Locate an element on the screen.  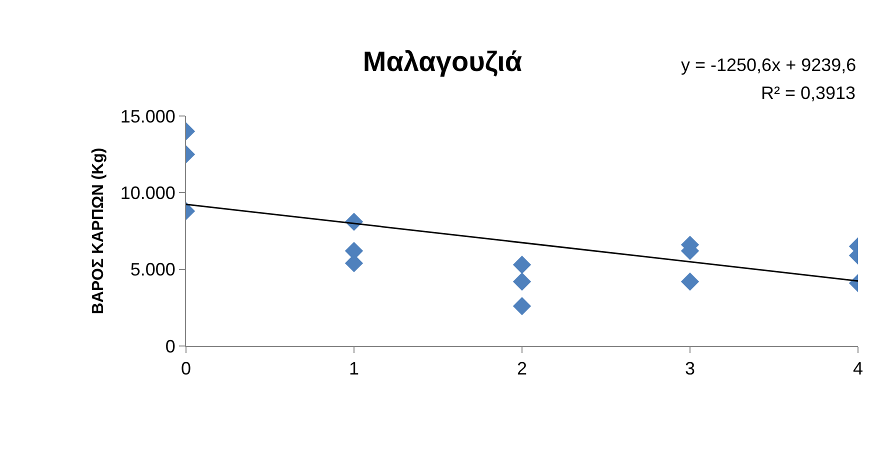
y-tick-label: 0 is located at coordinates (170, 346).